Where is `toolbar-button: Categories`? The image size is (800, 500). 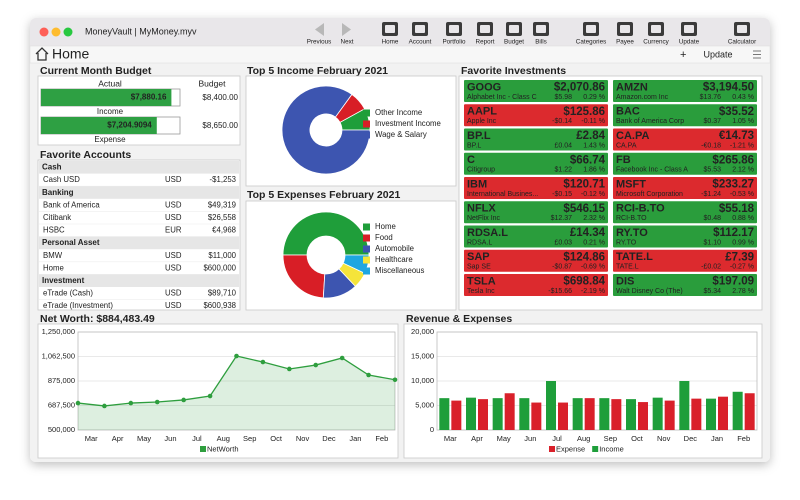
toolbar-button: Categories is located at coordinates (591, 34).